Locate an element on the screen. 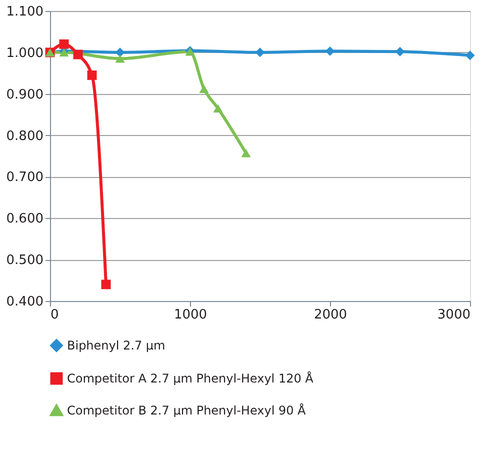 This screenshot has height=452, width=504. y-tick-label: 0.500 is located at coordinates (25, 260).